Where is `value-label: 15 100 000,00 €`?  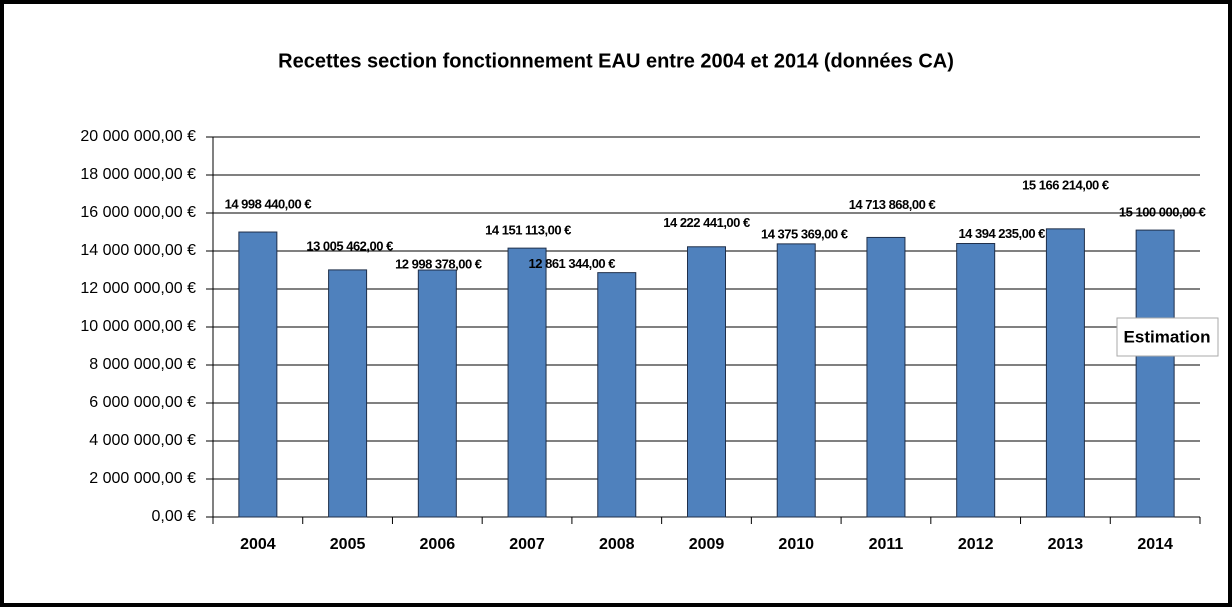
value-label: 15 100 000,00 € is located at coordinates (1162, 212).